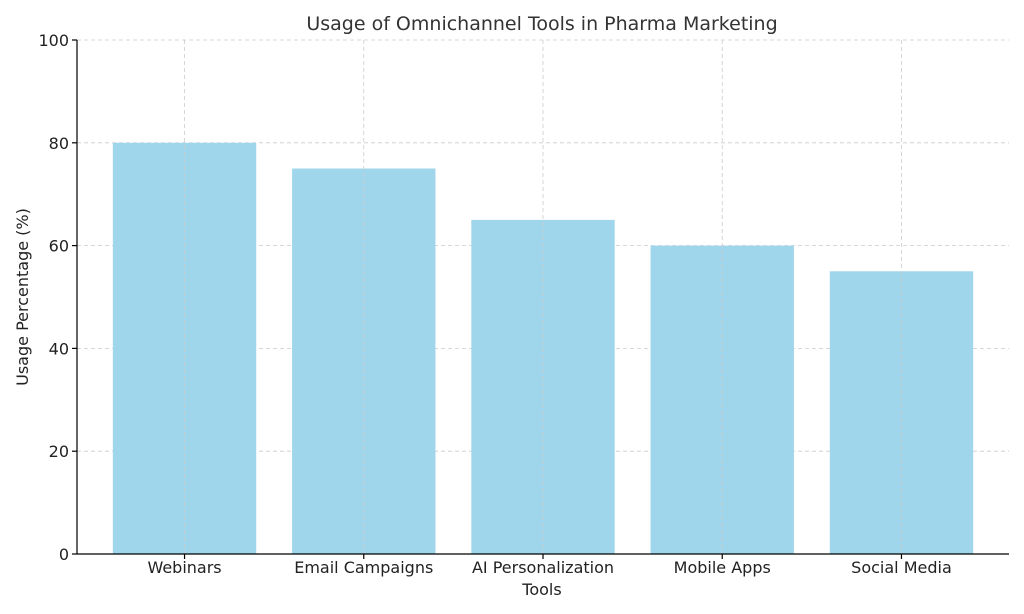 This screenshot has height=614, width=1024. Describe the element at coordinates (22, 297) in the screenshot. I see `y-axis-label: Usage Percentage (%)` at that location.